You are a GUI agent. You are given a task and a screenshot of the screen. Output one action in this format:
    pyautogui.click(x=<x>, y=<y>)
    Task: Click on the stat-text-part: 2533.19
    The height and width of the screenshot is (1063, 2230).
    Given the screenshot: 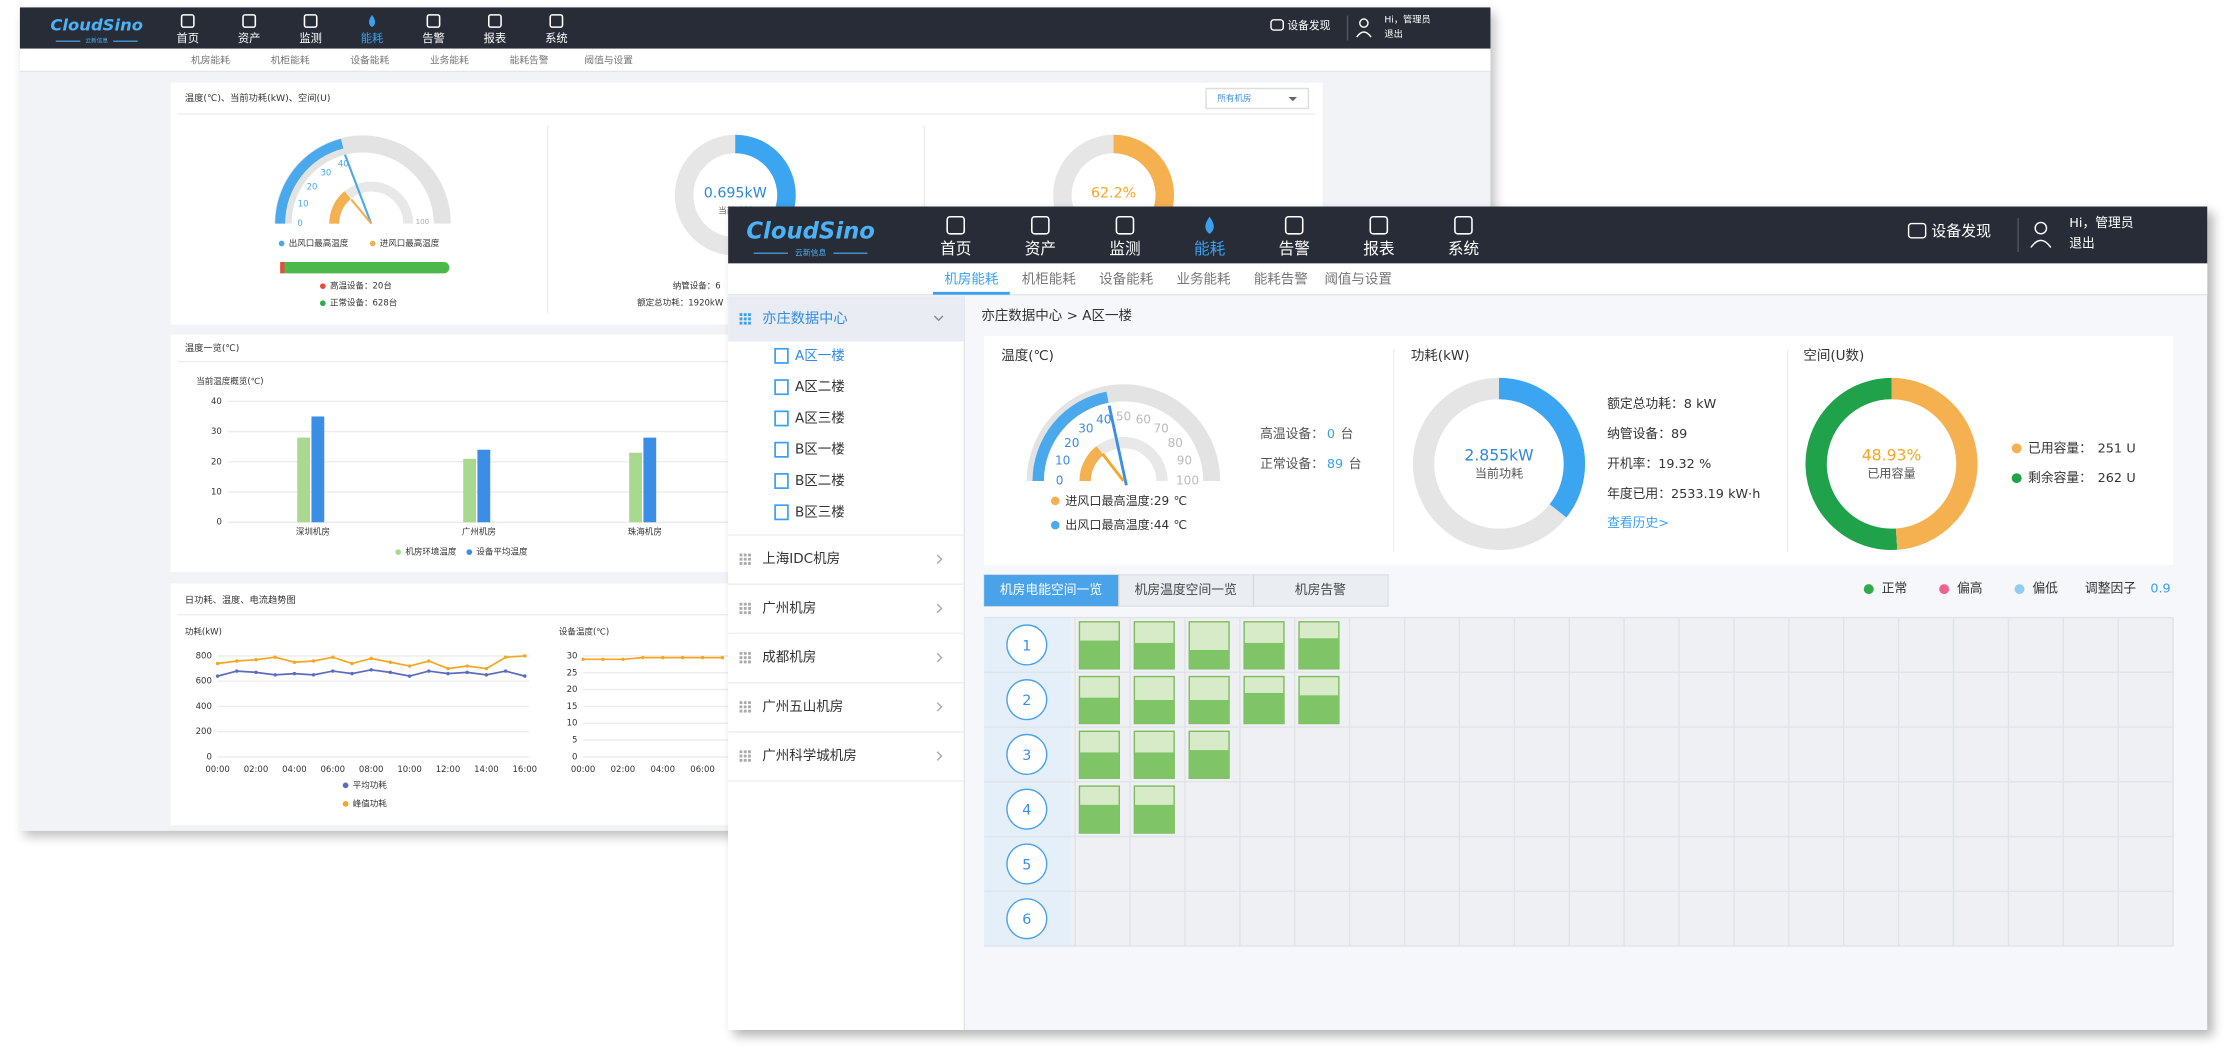 What is the action you would take?
    pyautogui.click(x=1697, y=493)
    